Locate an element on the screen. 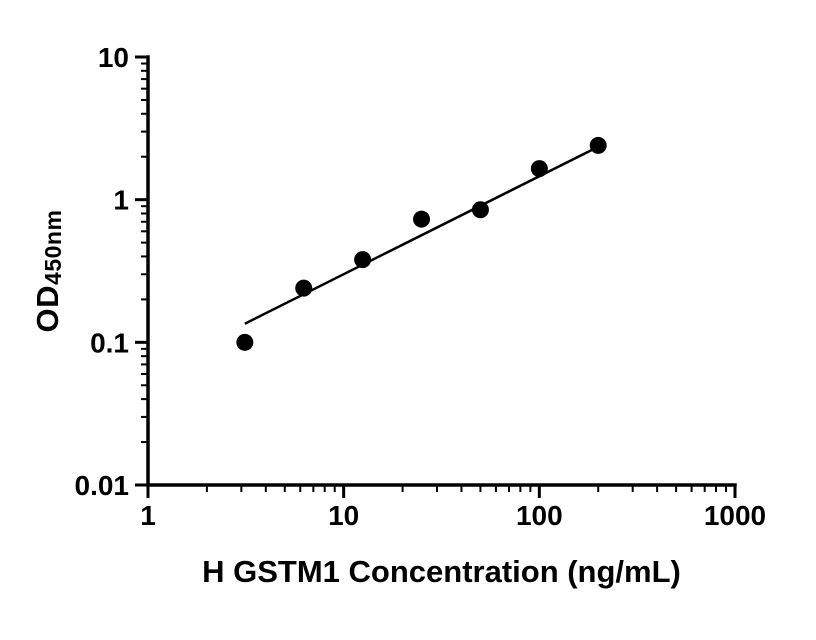 Image resolution: width=816 pixels, height=640 pixels. y-tick-label: 0.01 is located at coordinates (102, 485).